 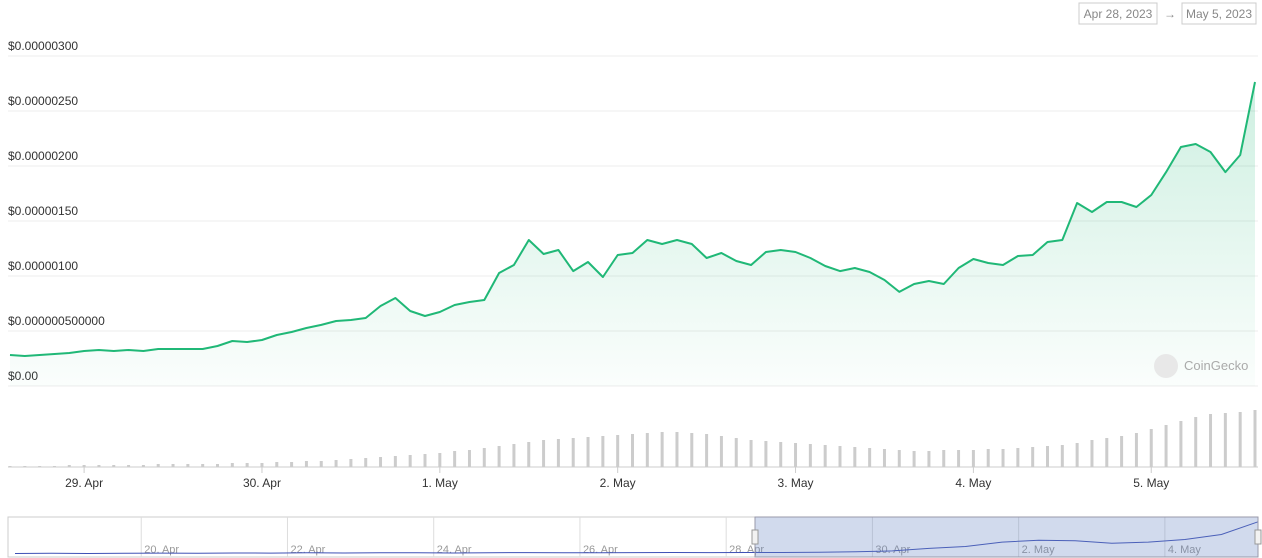 What do you see at coordinates (43, 211) in the screenshot?
I see `y-tick-label: $0.00000150` at bounding box center [43, 211].